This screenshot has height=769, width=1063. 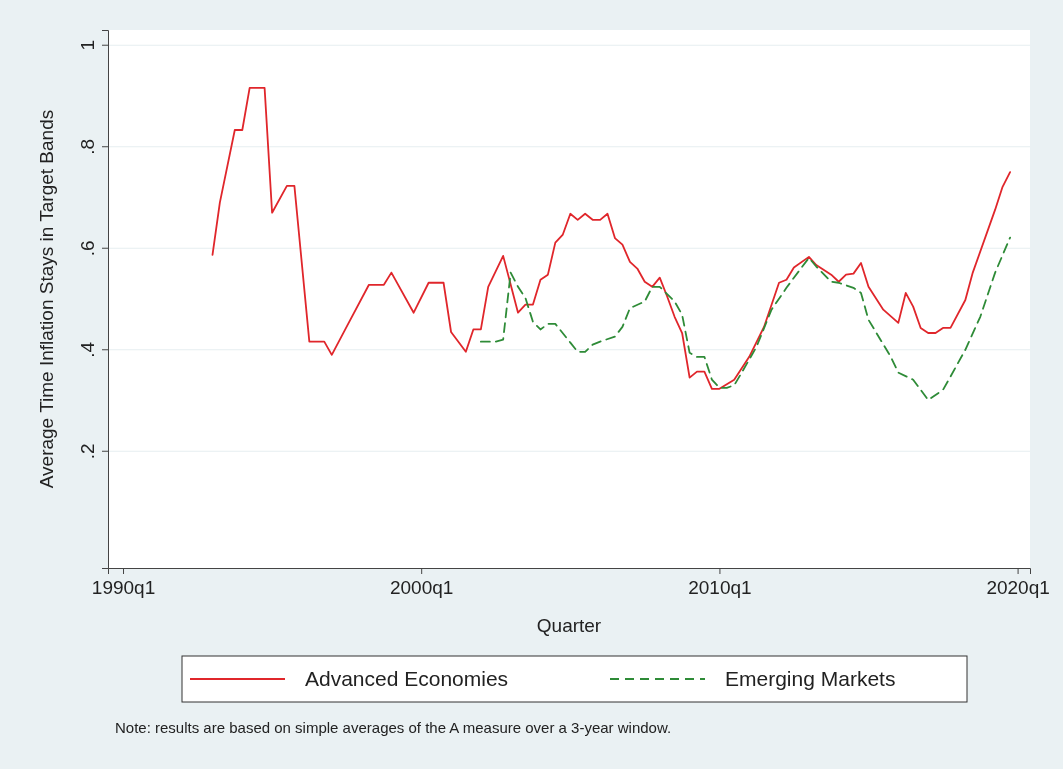 I want to click on x-tick-label: 2020q1, so click(x=1018, y=588).